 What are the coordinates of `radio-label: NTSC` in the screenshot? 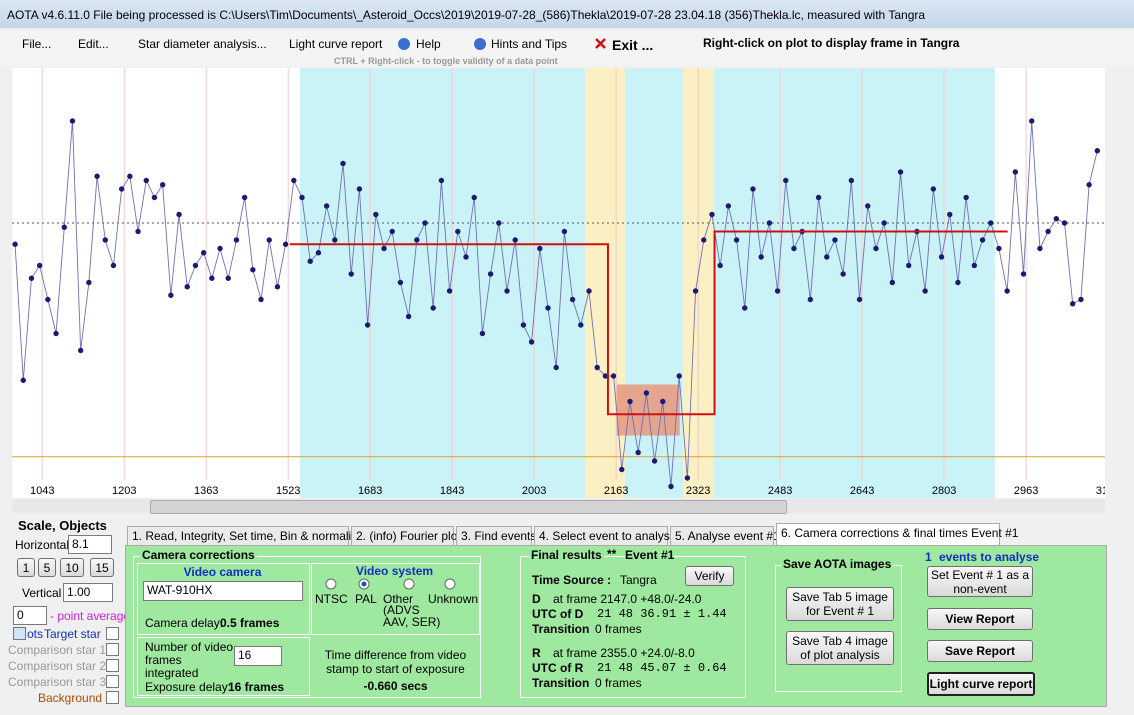 It's located at (331, 599).